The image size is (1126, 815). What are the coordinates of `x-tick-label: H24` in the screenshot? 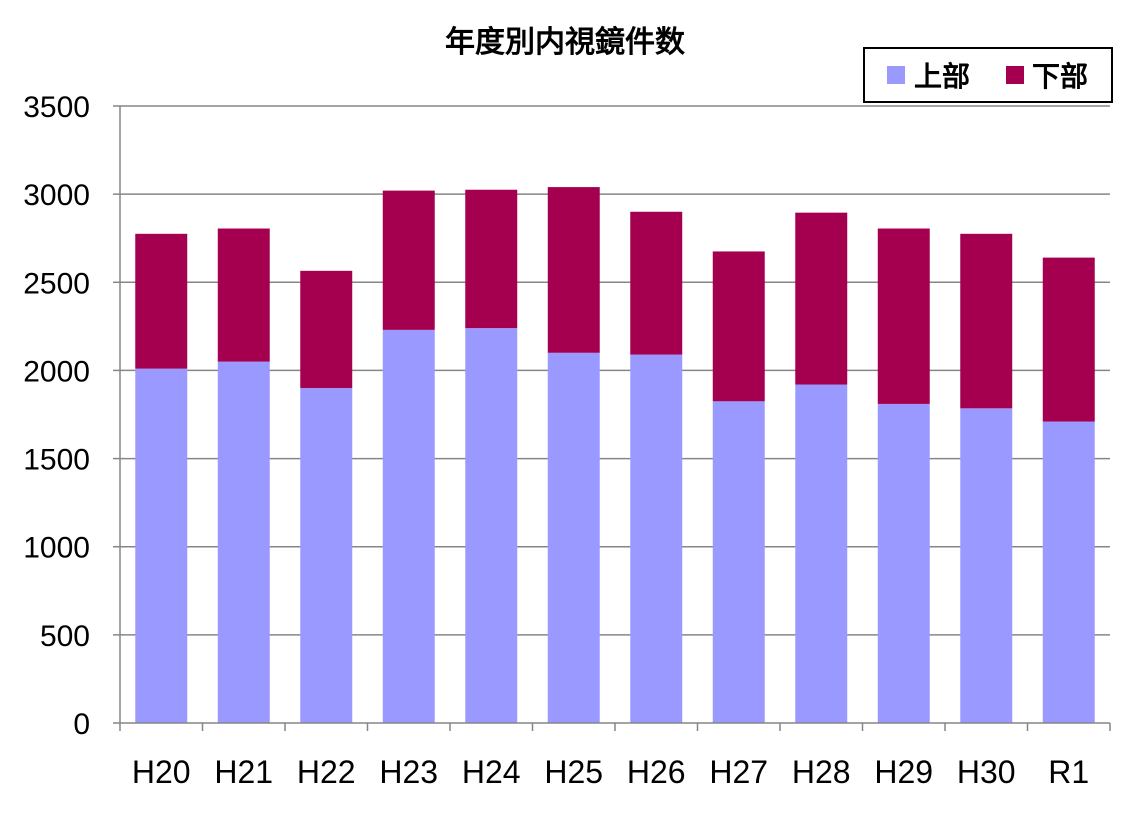 It's located at (491, 772).